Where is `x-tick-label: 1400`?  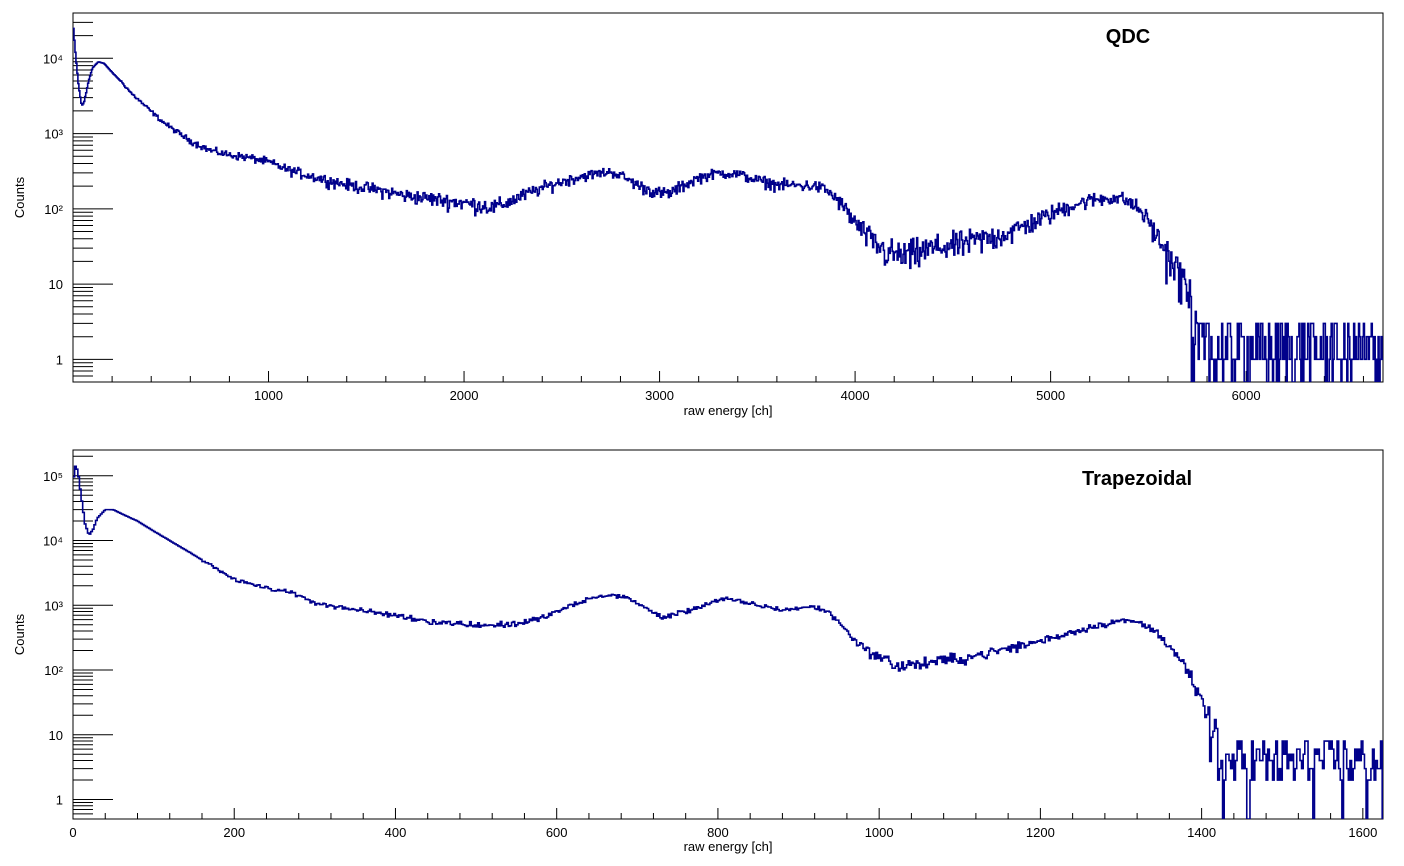 x-tick-label: 1400 is located at coordinates (1201, 832).